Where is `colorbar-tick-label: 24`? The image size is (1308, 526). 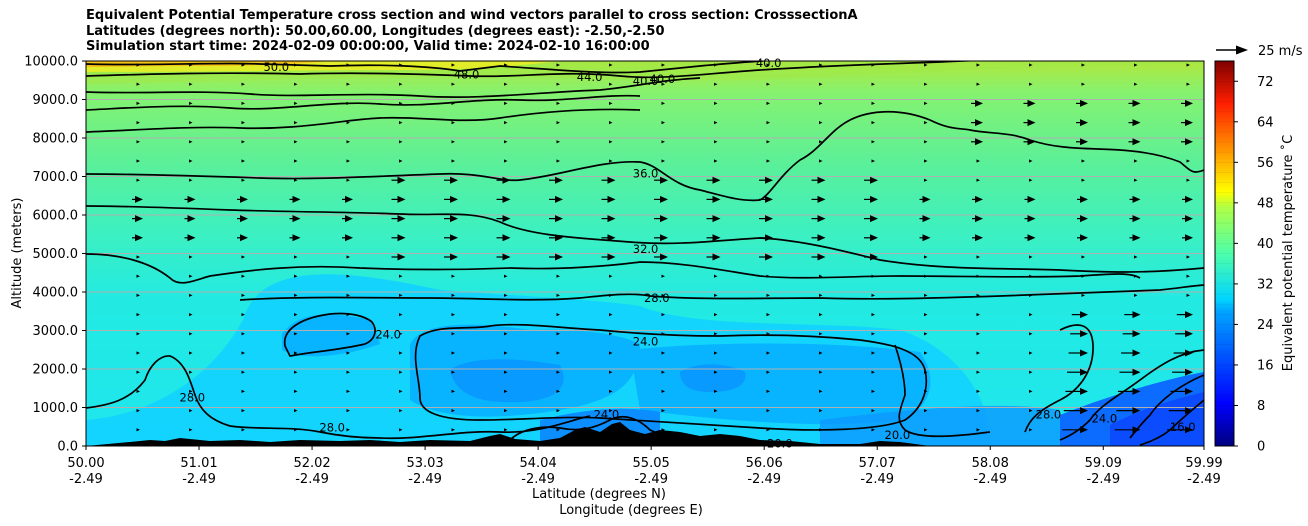 colorbar-tick-label: 24 is located at coordinates (1265, 325).